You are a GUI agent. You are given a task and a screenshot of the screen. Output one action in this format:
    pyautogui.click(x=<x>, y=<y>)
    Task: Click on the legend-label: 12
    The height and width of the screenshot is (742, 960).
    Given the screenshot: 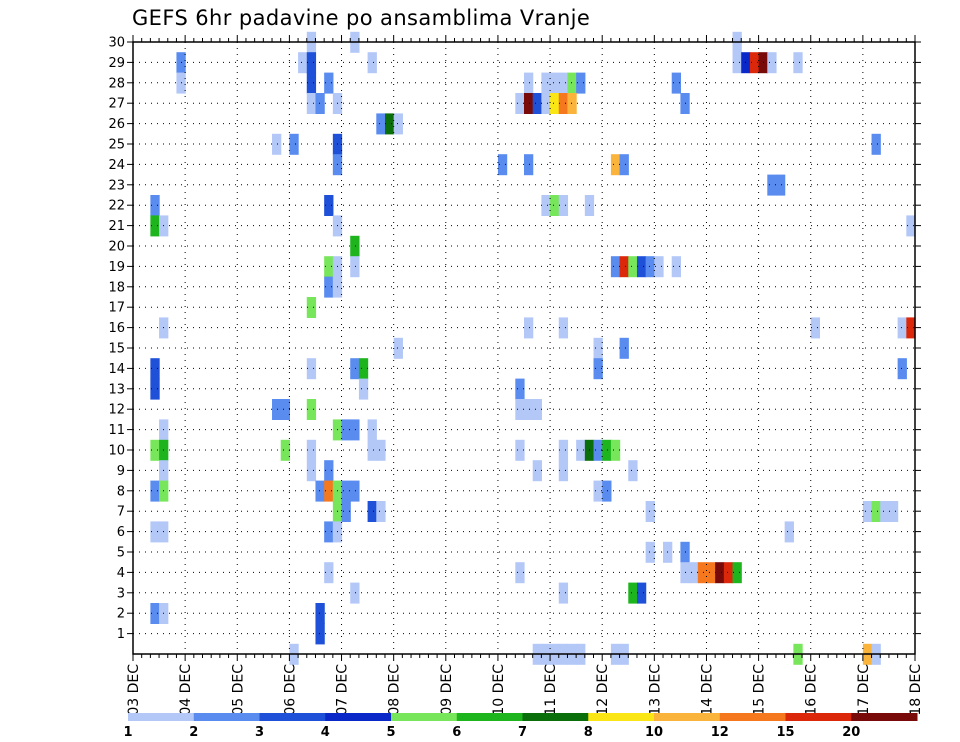 What is the action you would take?
    pyautogui.click(x=720, y=732)
    